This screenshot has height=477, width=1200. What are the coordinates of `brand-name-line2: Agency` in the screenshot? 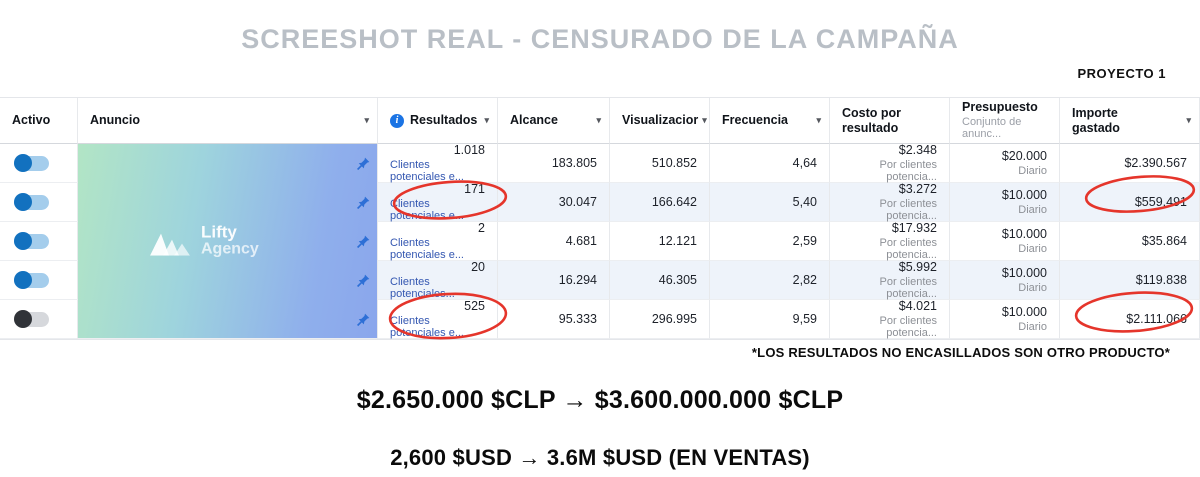 It's located at (230, 249).